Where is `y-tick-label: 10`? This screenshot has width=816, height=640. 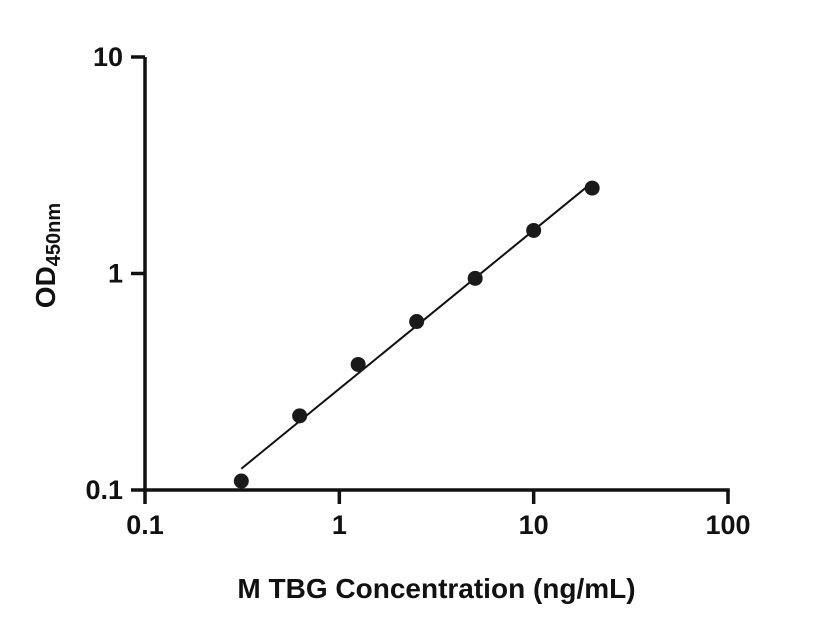
y-tick-label: 10 is located at coordinates (108, 57).